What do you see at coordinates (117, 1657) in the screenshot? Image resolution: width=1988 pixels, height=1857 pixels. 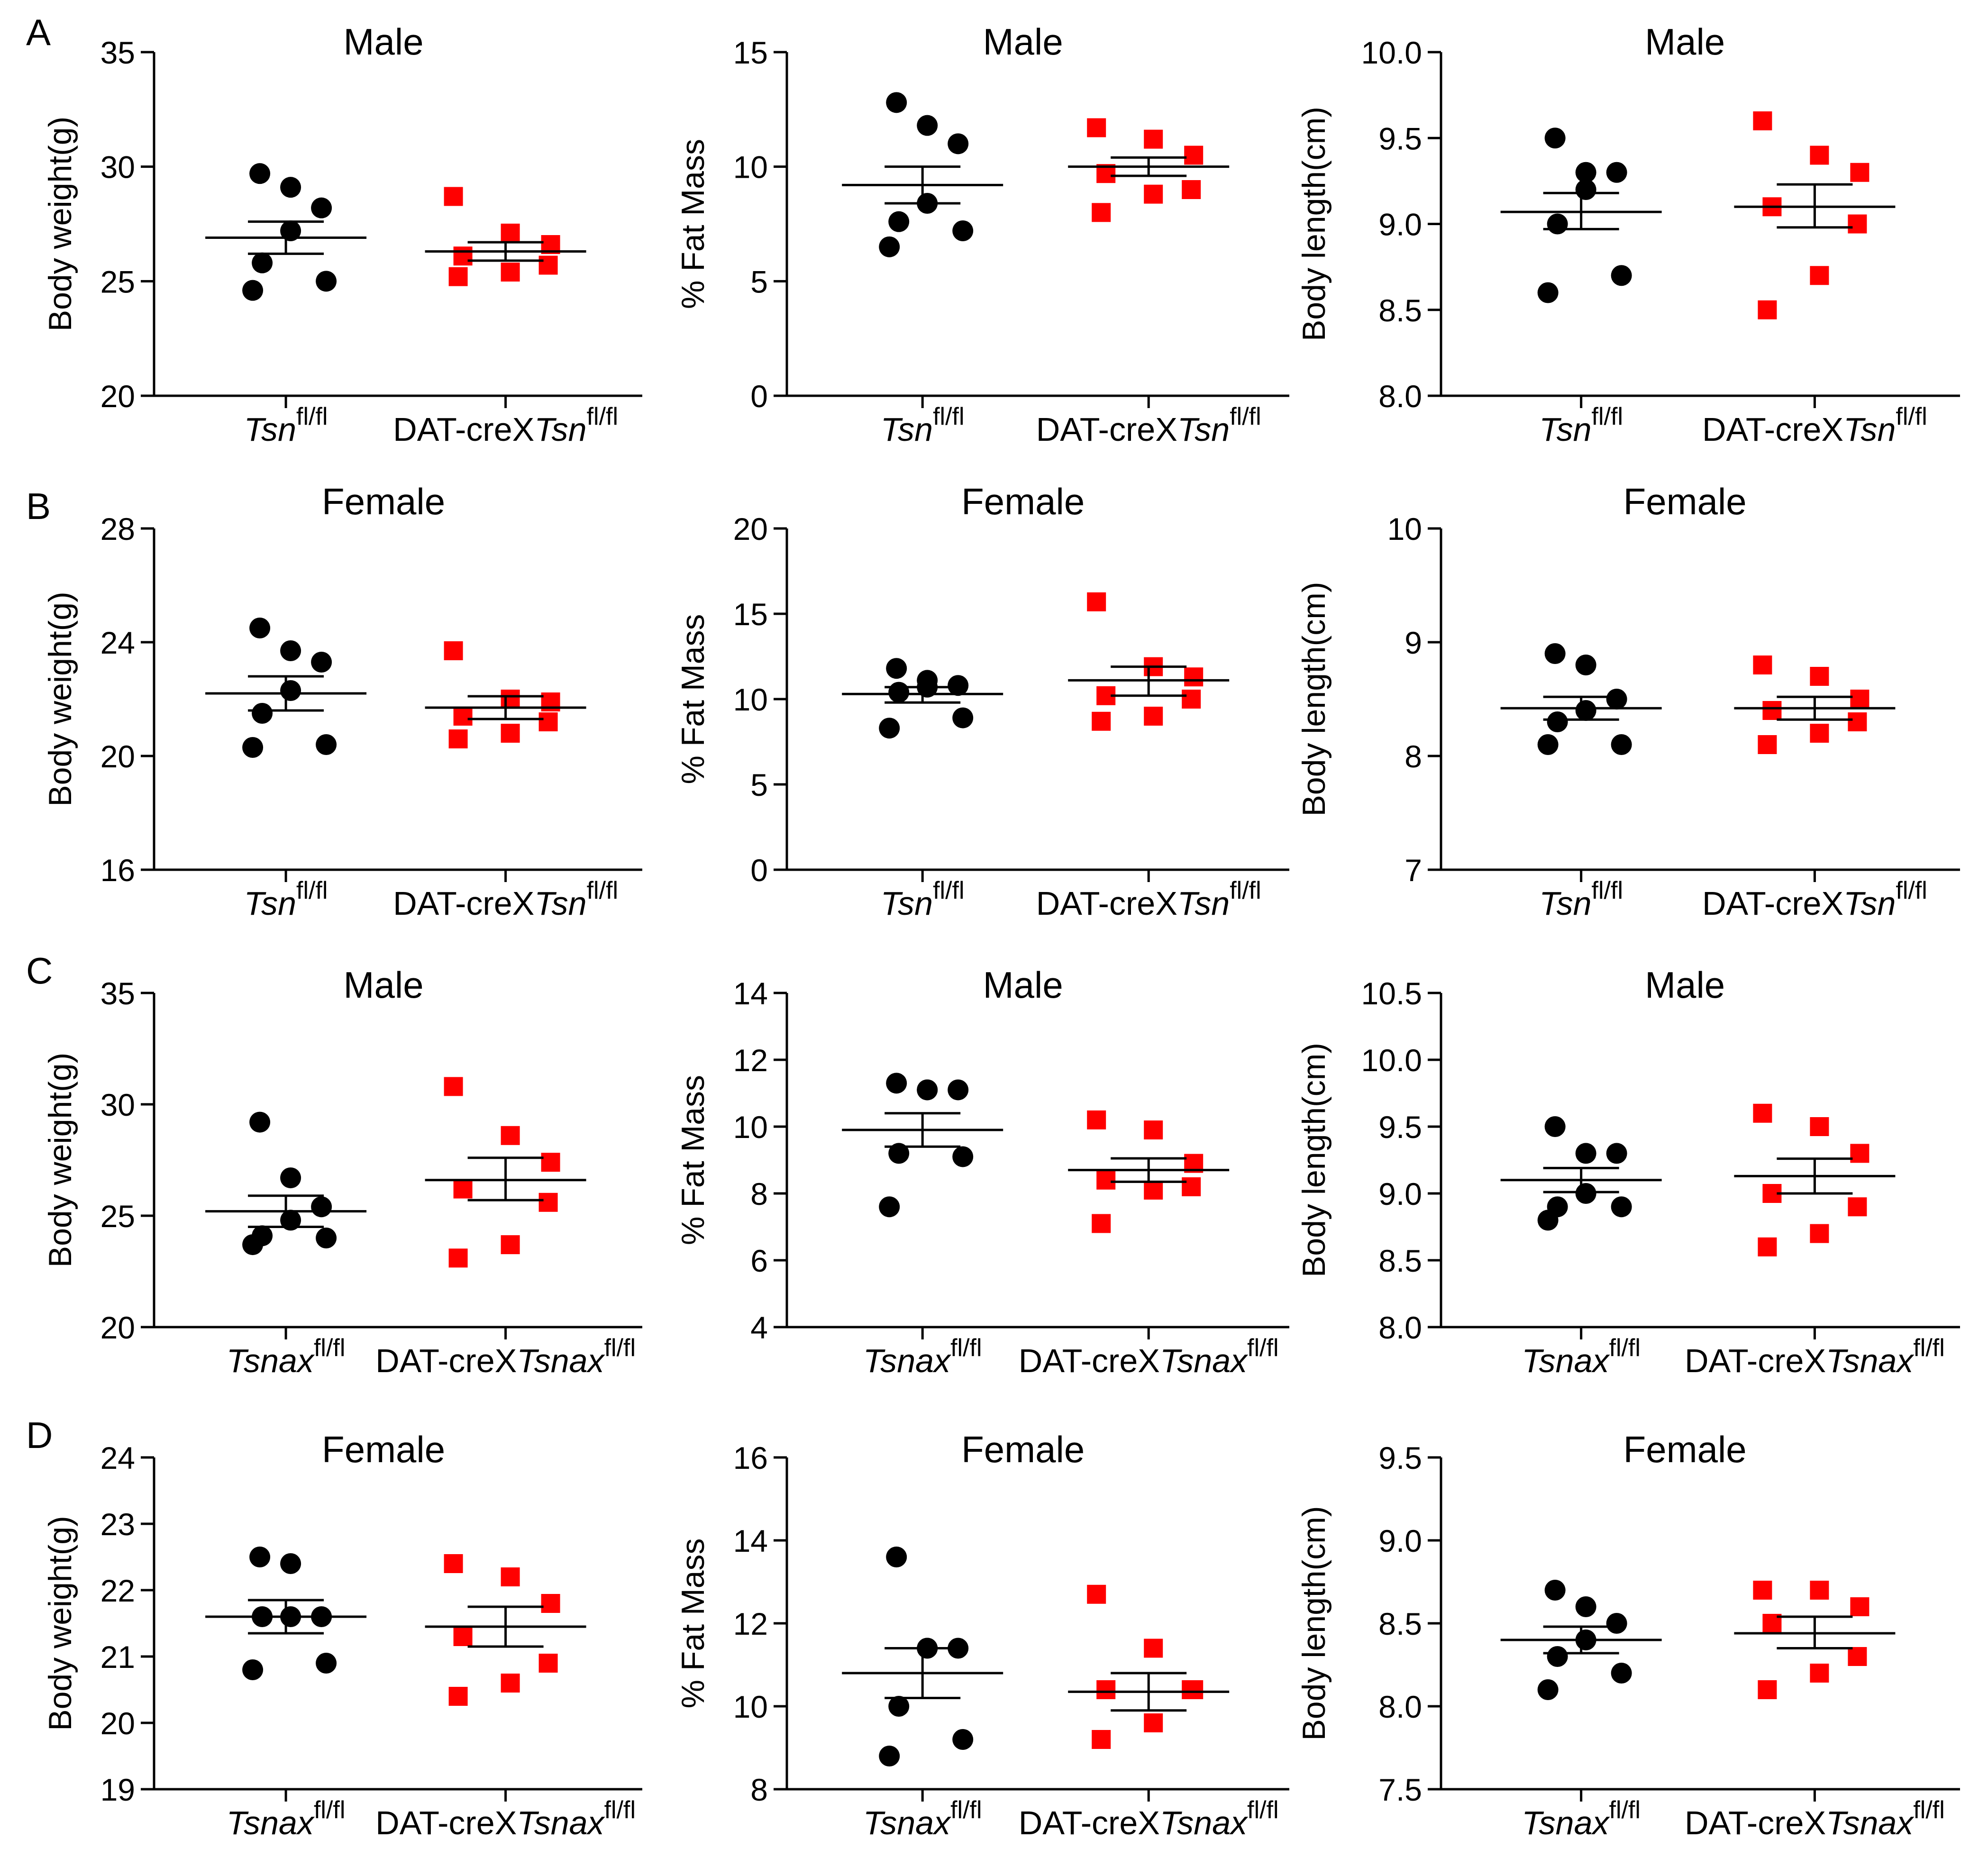 I see `y-tick-label: 21` at bounding box center [117, 1657].